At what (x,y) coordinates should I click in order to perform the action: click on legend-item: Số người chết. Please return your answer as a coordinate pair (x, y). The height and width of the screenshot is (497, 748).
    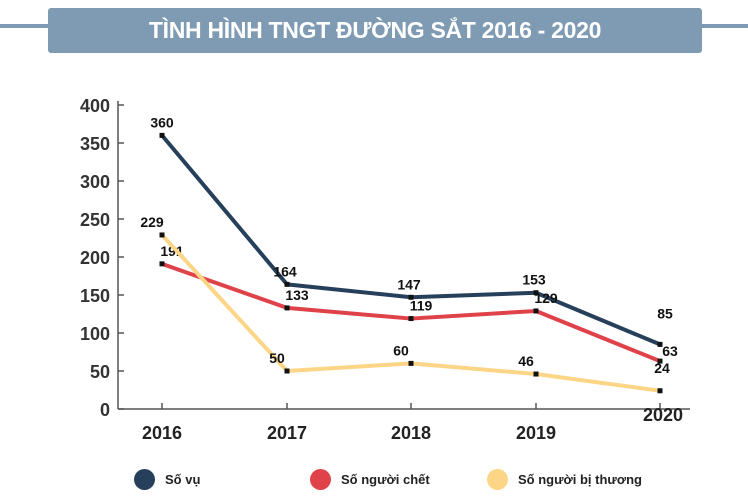
    Looking at the image, I should click on (370, 479).